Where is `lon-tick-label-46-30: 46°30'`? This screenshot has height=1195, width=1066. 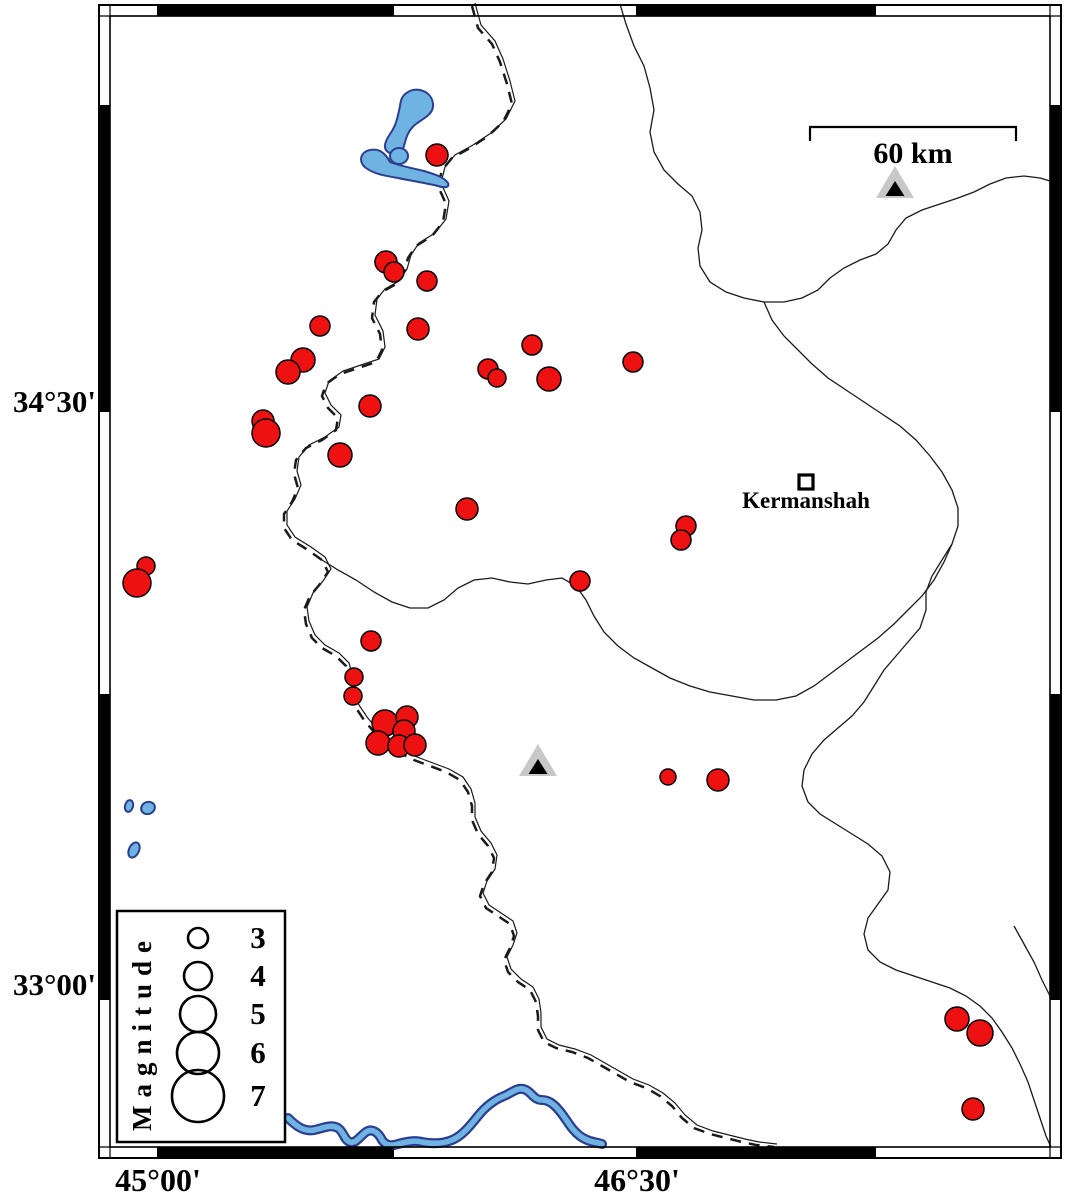 lon-tick-label-46-30: 46°30' is located at coordinates (637, 1178).